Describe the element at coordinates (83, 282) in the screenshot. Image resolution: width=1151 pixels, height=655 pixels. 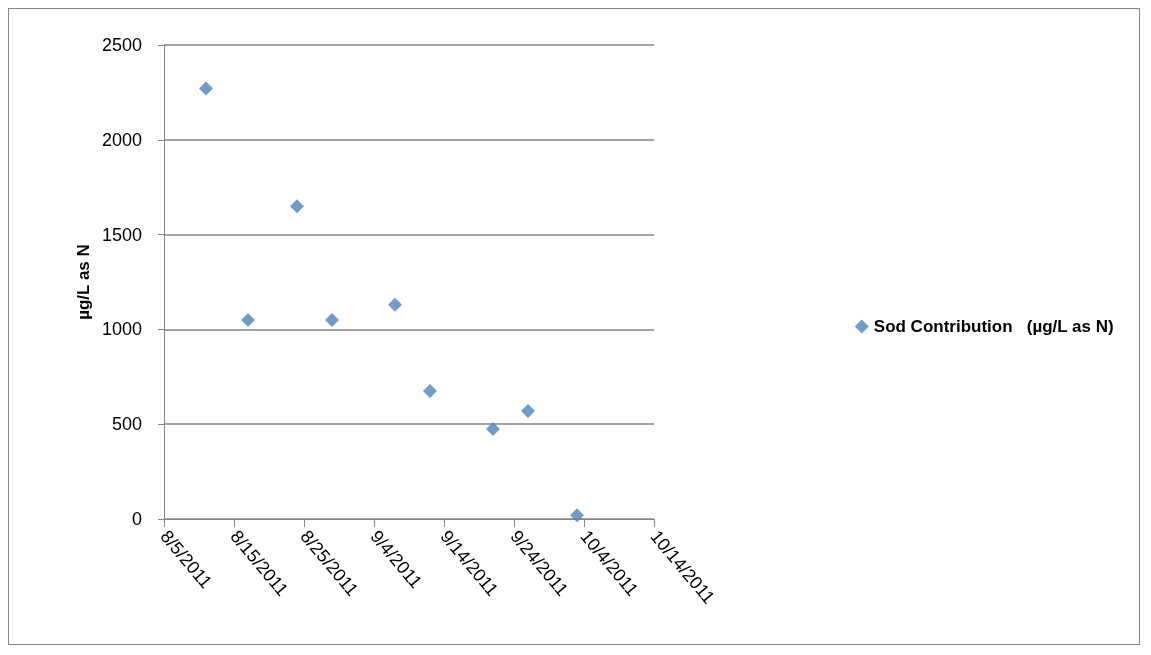
I see `y-axis-title: µg/L as N` at that location.